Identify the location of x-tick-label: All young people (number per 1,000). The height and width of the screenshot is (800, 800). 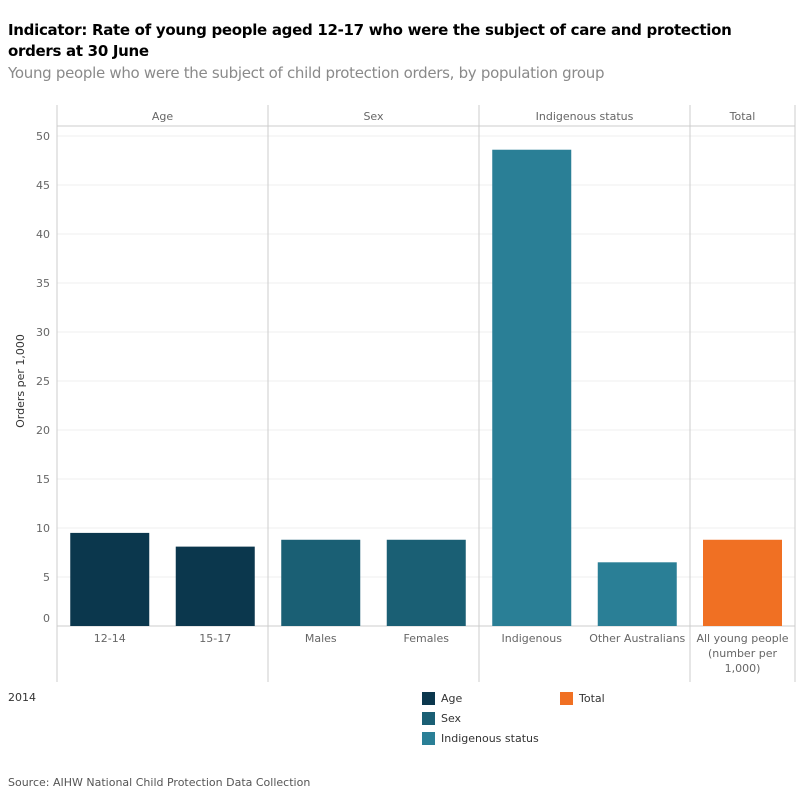
(742, 653).